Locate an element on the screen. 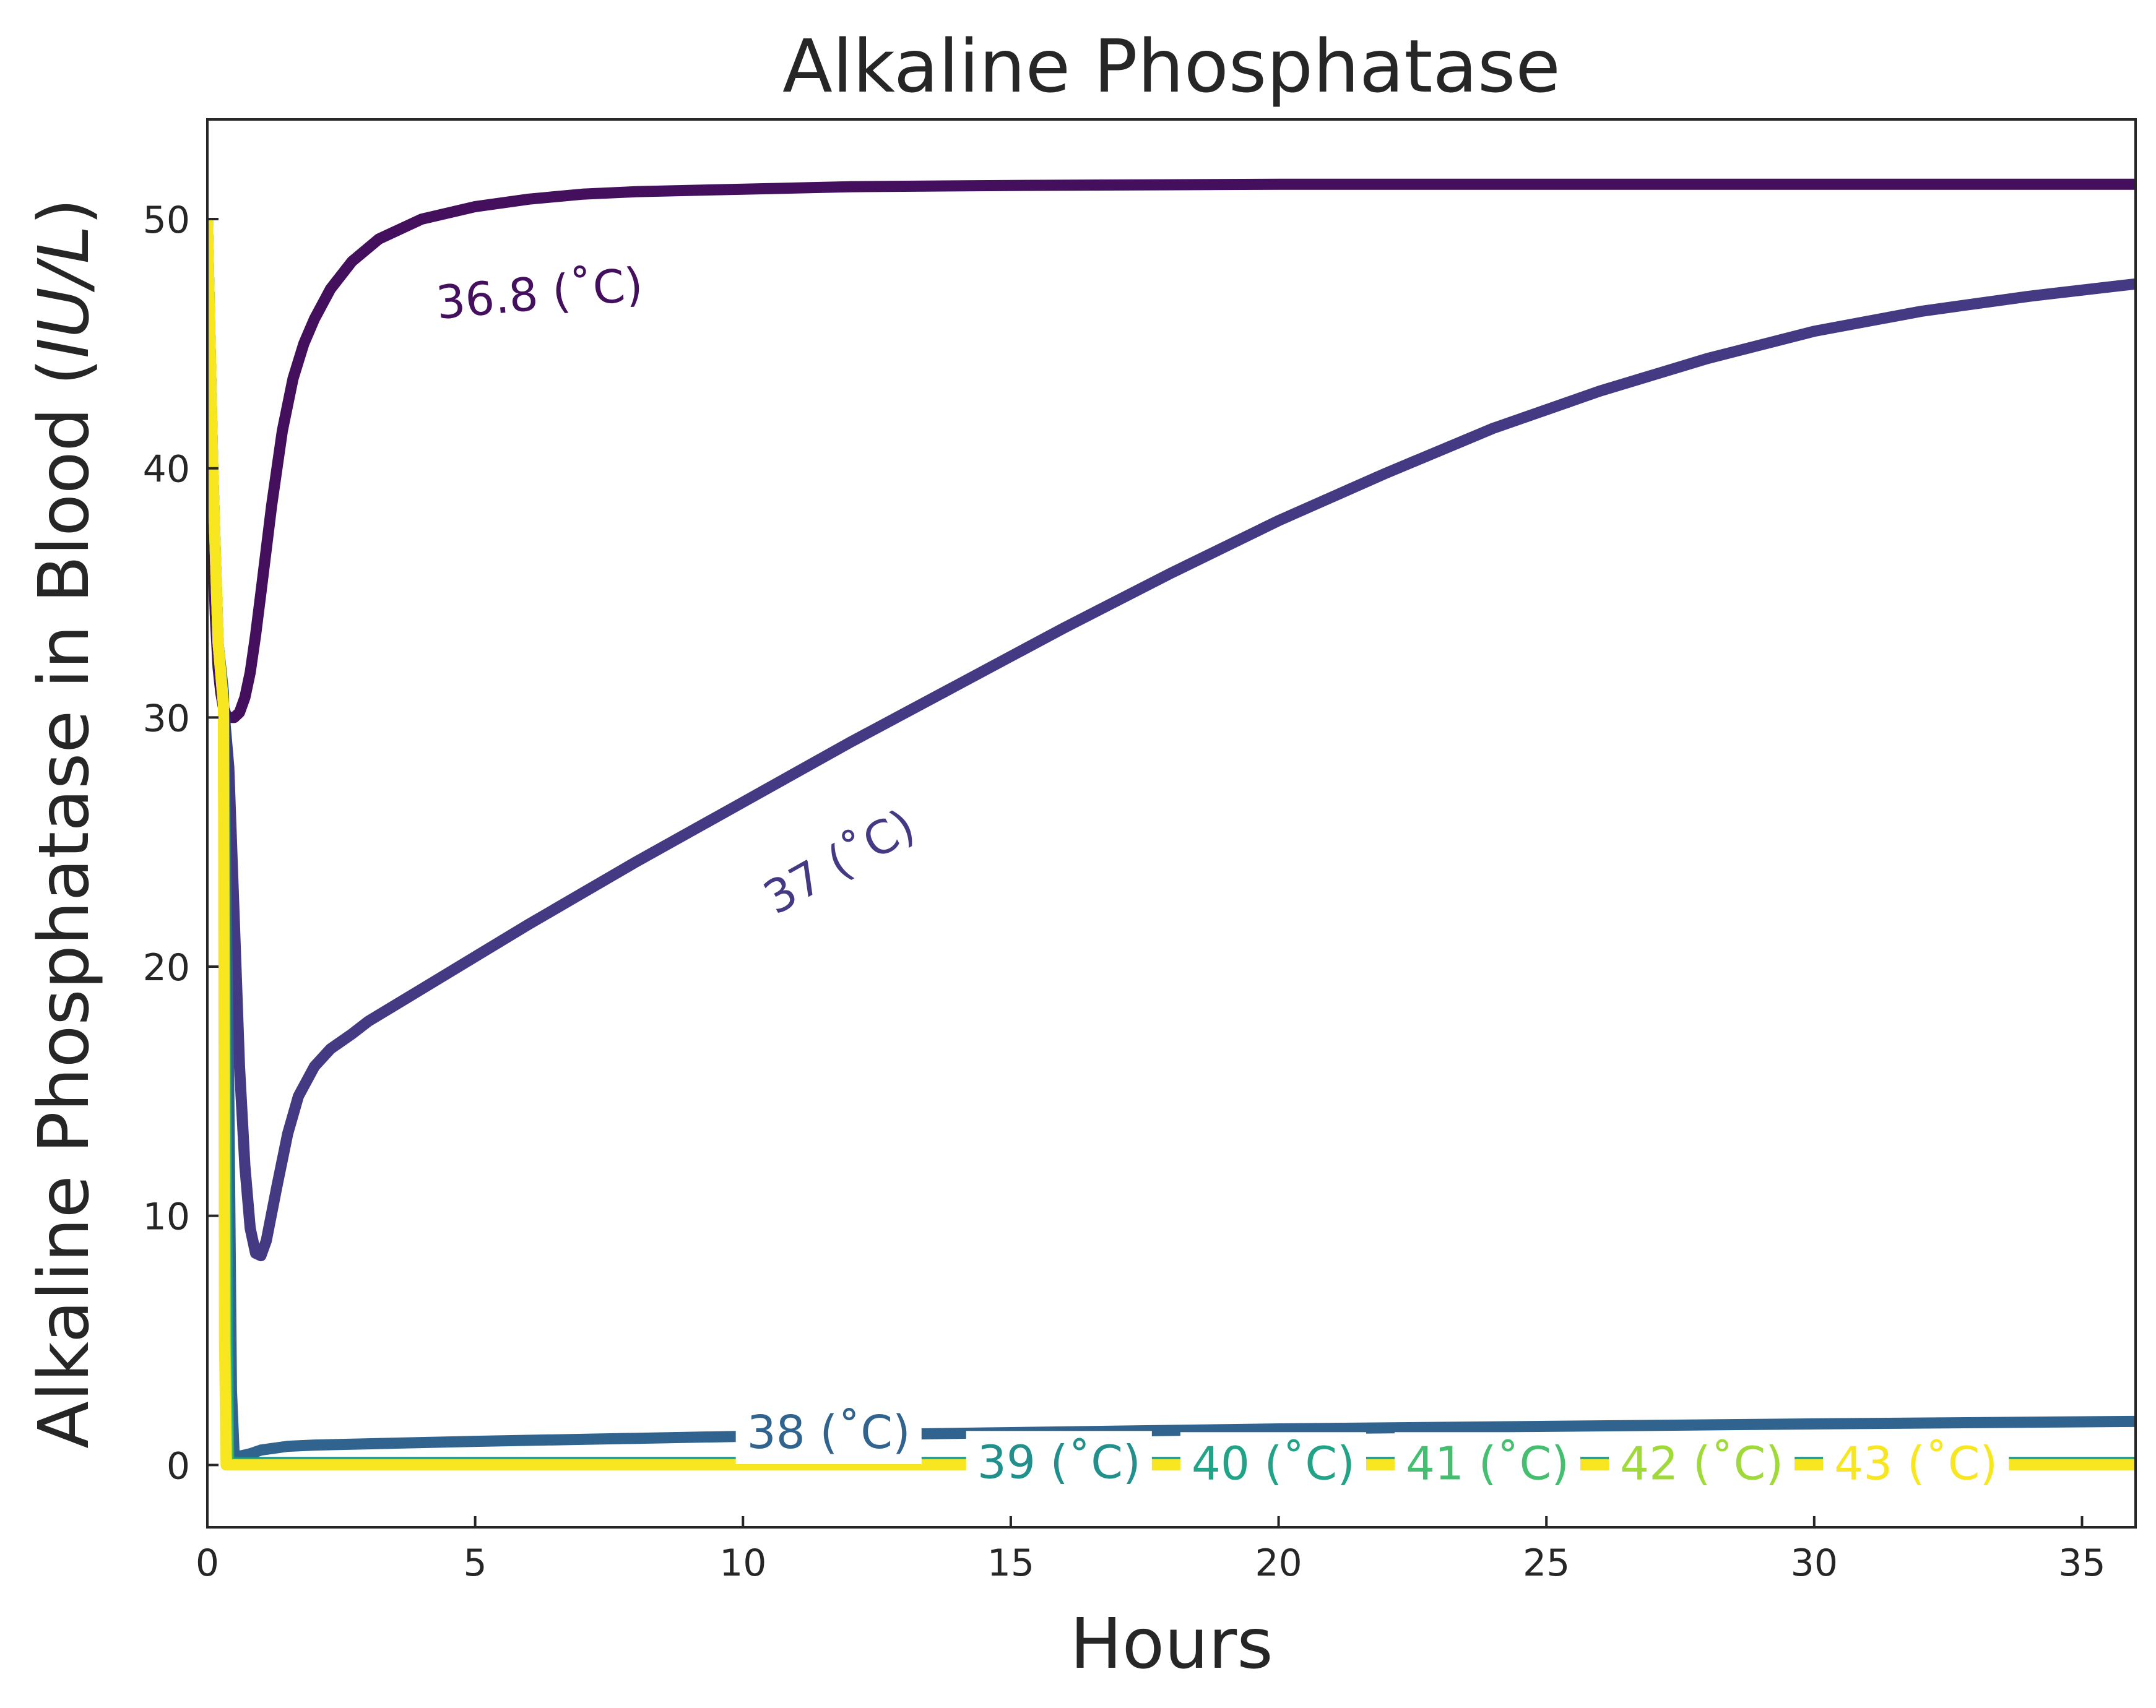 The width and height of the screenshot is (2156, 1708). series-label: 43 (˚C) is located at coordinates (1916, 1464).